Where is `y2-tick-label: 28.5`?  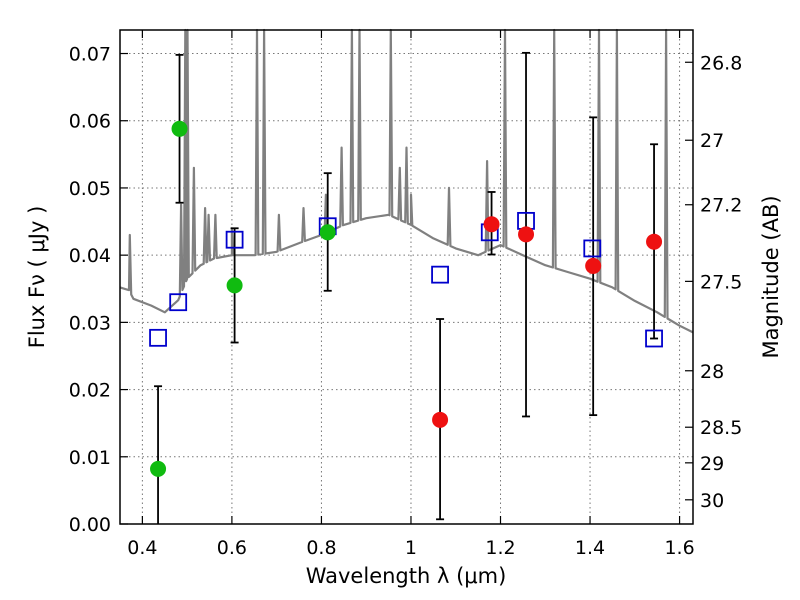 y2-tick-label: 28.5 is located at coordinates (721, 428).